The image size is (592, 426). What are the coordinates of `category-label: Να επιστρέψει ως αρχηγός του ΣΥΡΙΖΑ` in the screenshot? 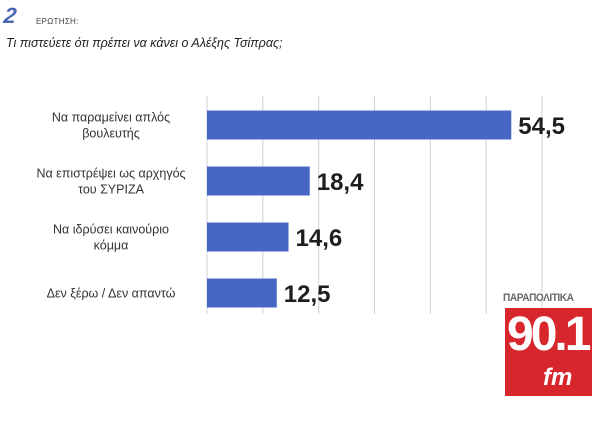 It's located at (110, 182).